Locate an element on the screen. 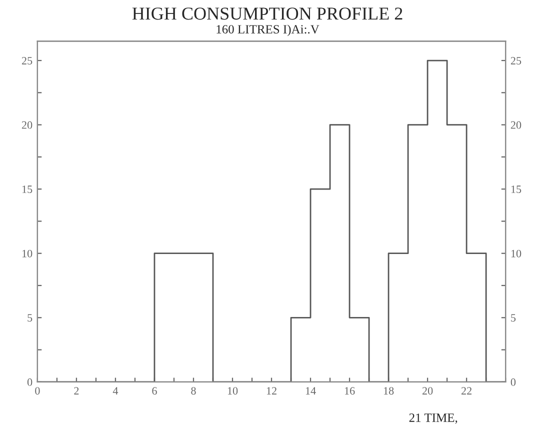 Image resolution: width=535 pixels, height=434 pixels. x-tick-label: 8 is located at coordinates (193, 391).